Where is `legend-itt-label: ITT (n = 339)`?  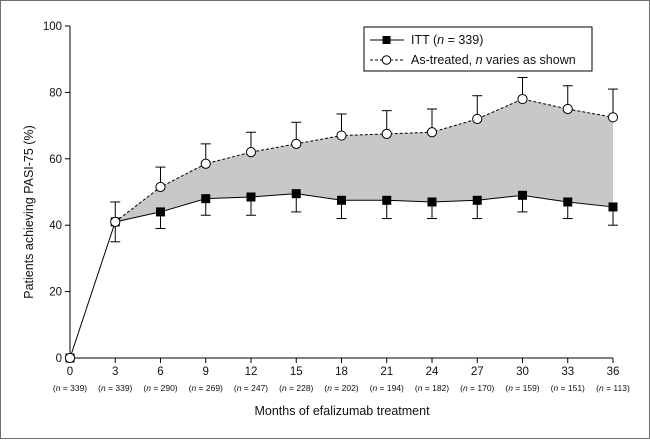
legend-itt-label: ITT (n = 339) is located at coordinates (447, 40).